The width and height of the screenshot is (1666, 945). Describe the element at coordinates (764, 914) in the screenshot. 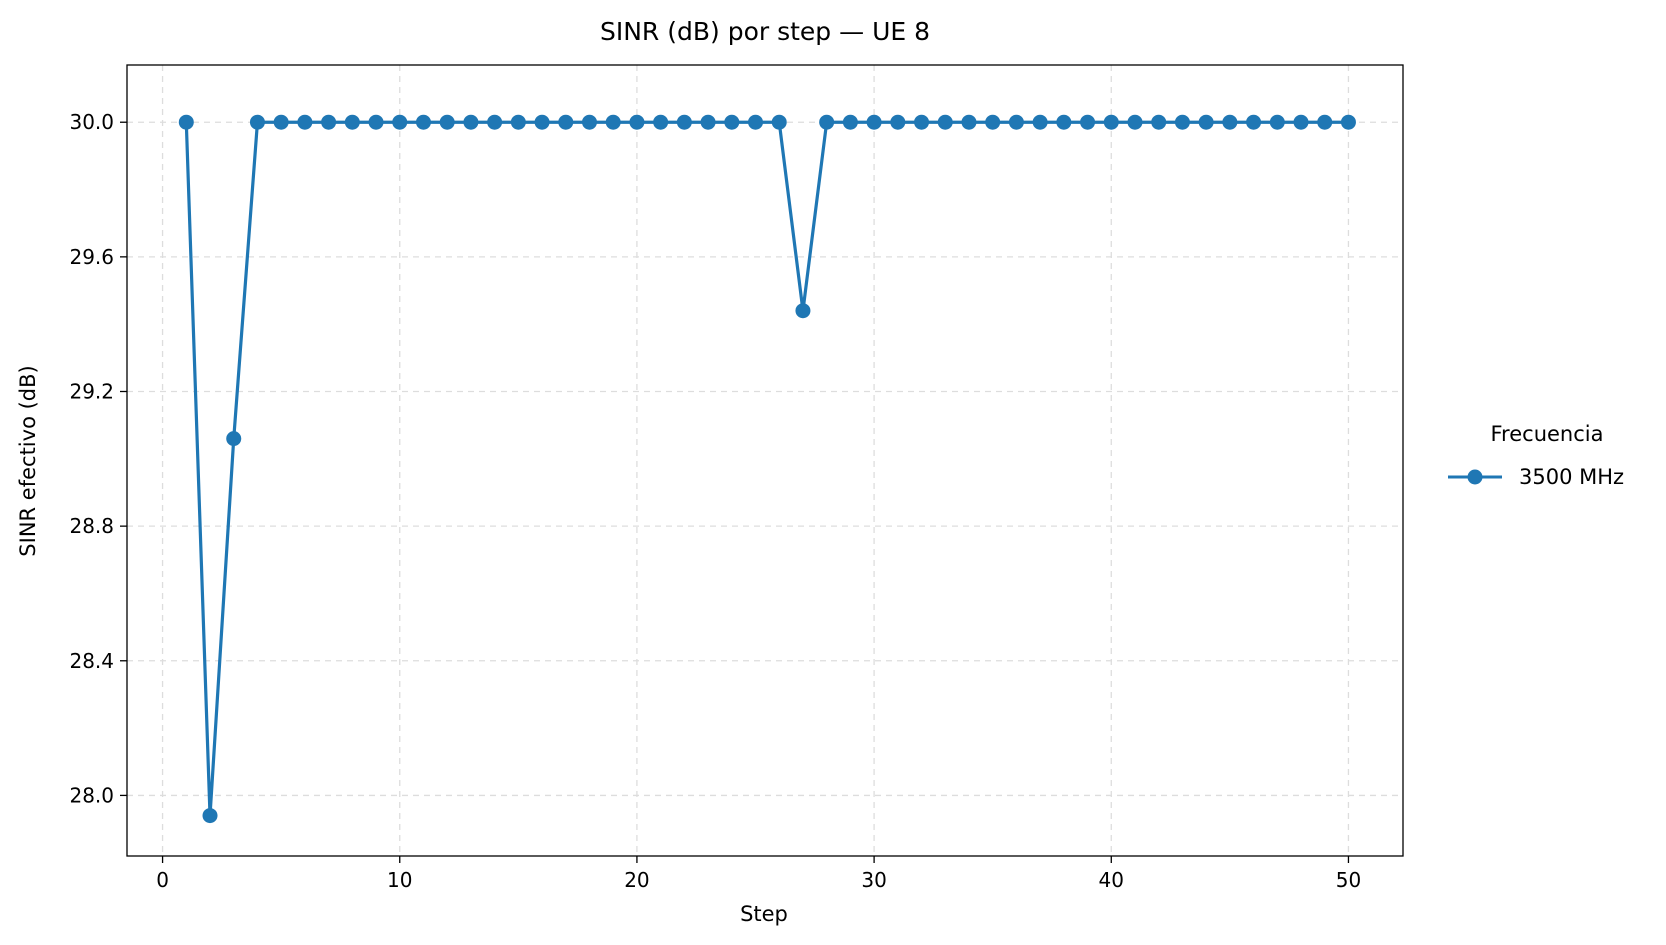

I see `x-axis-title: Step` at that location.